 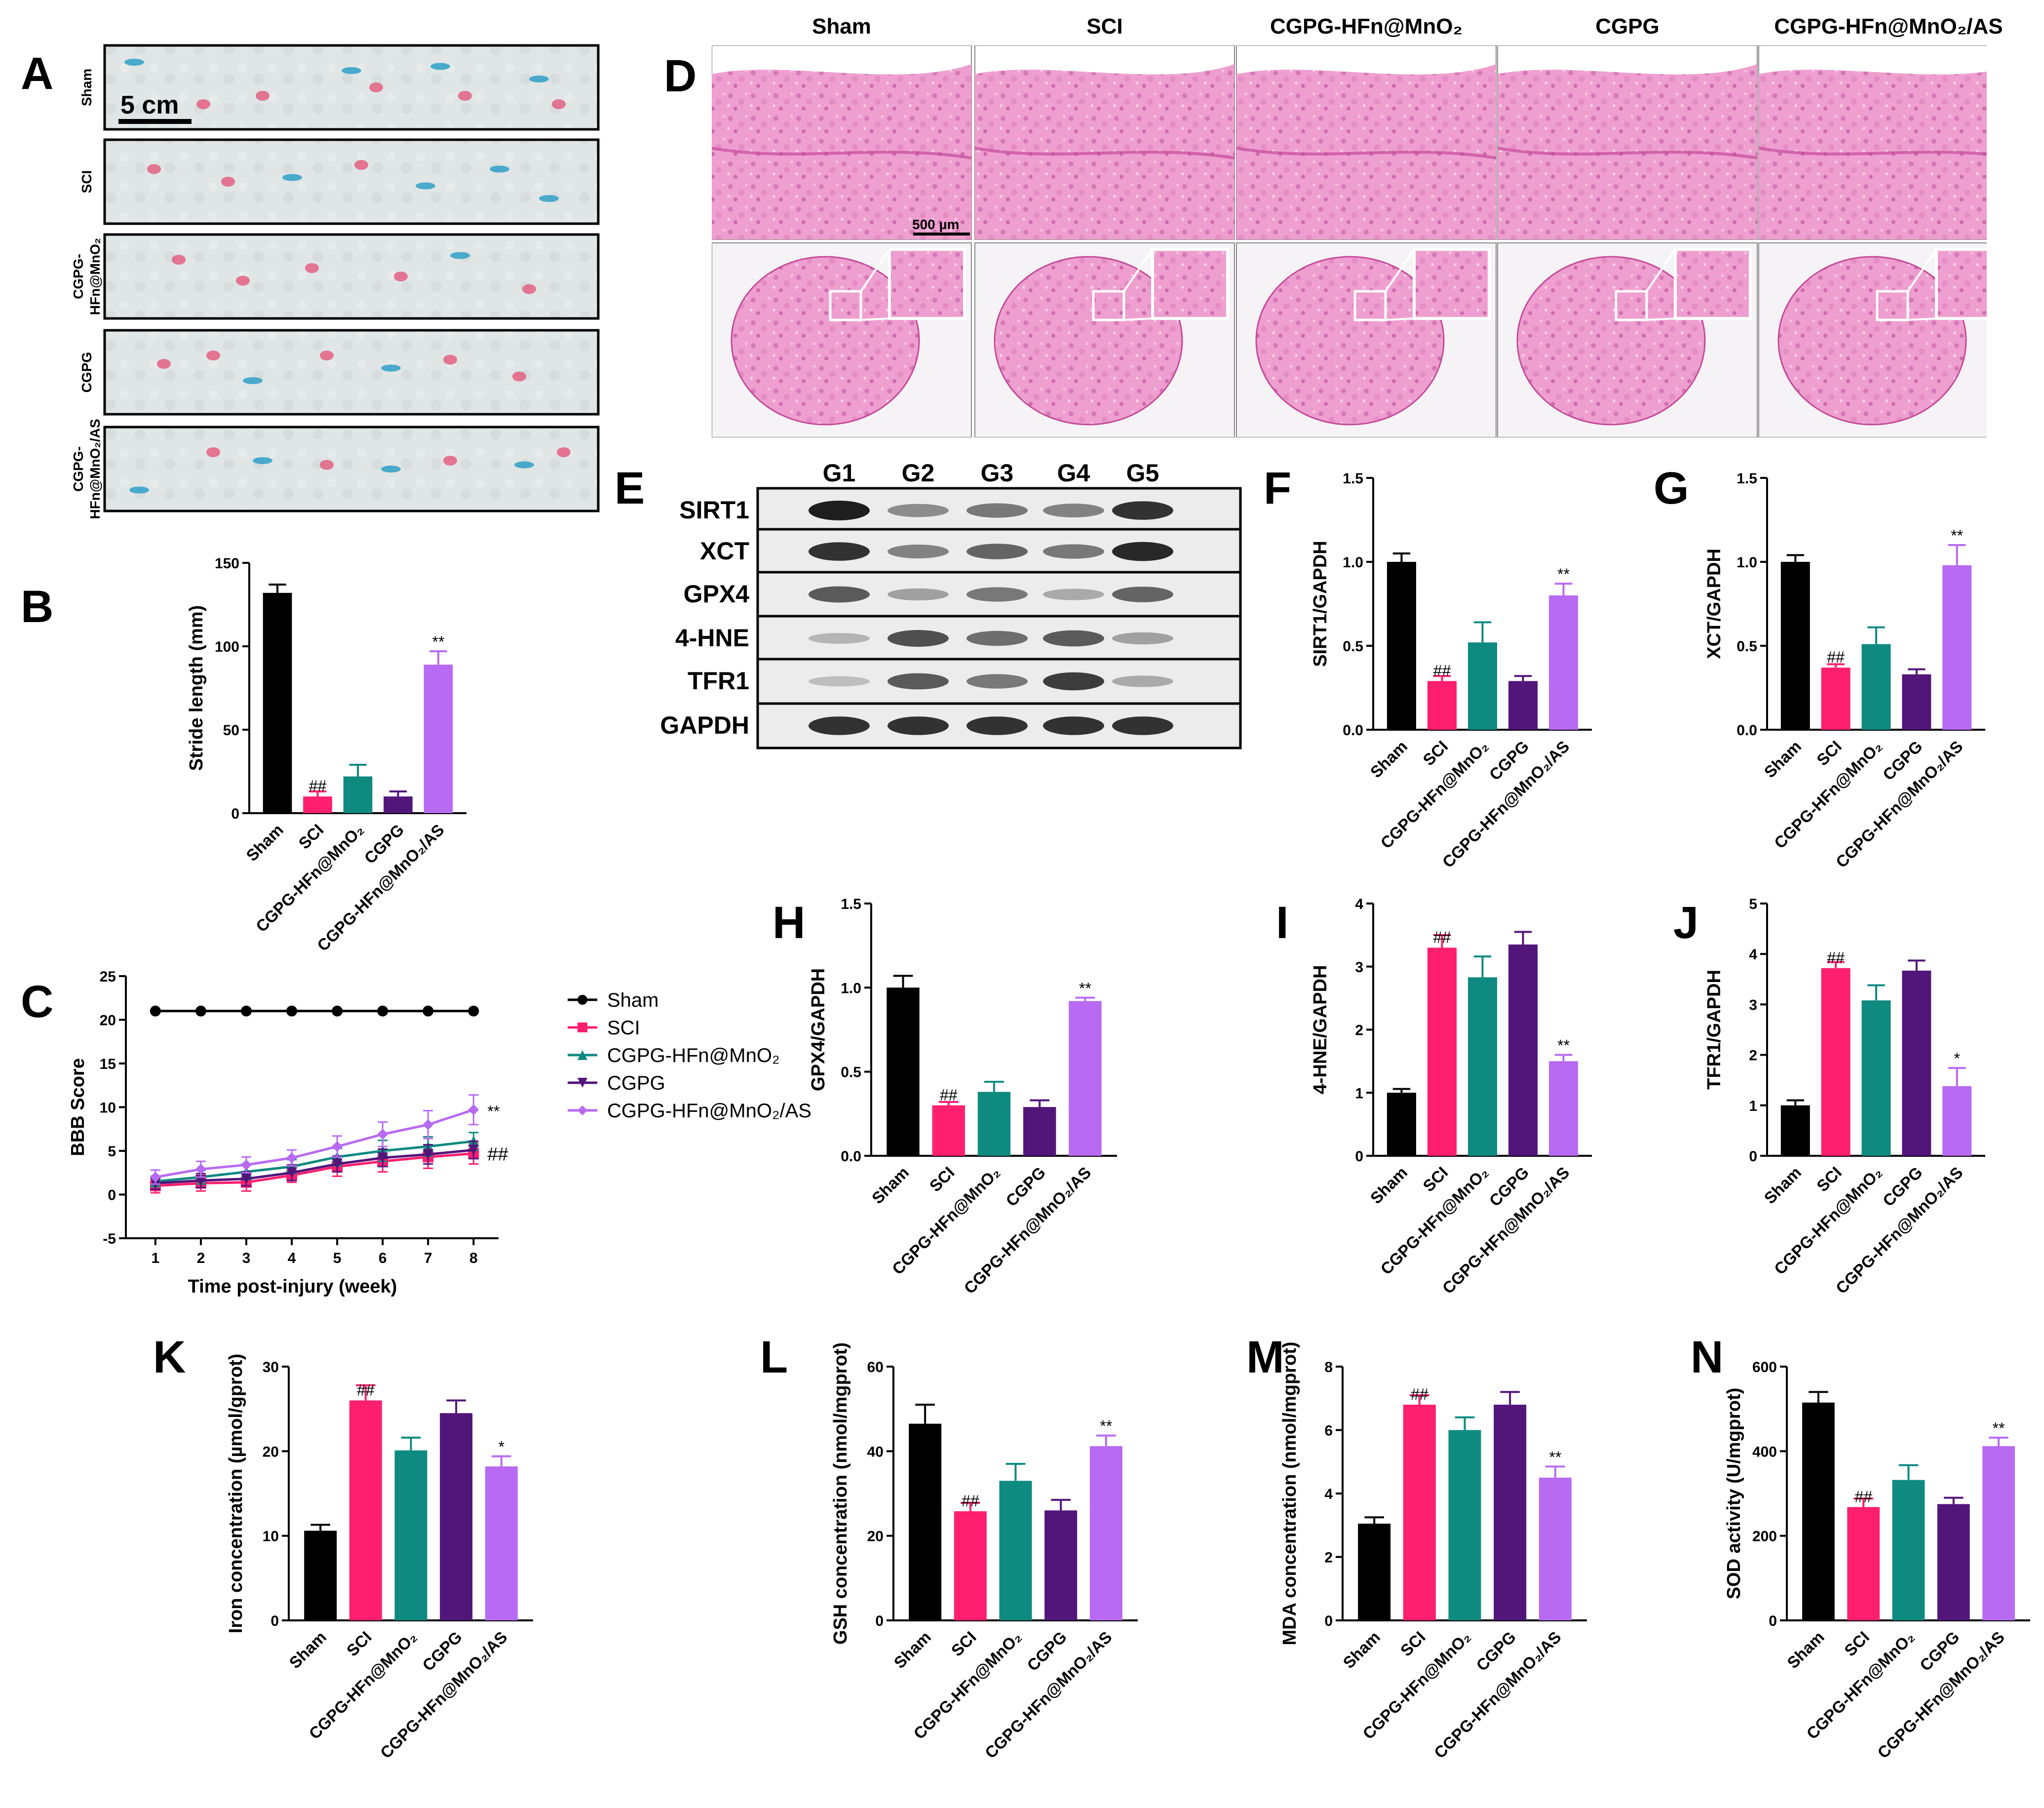 I want to click on y-tick-label: 100, so click(x=227, y=647).